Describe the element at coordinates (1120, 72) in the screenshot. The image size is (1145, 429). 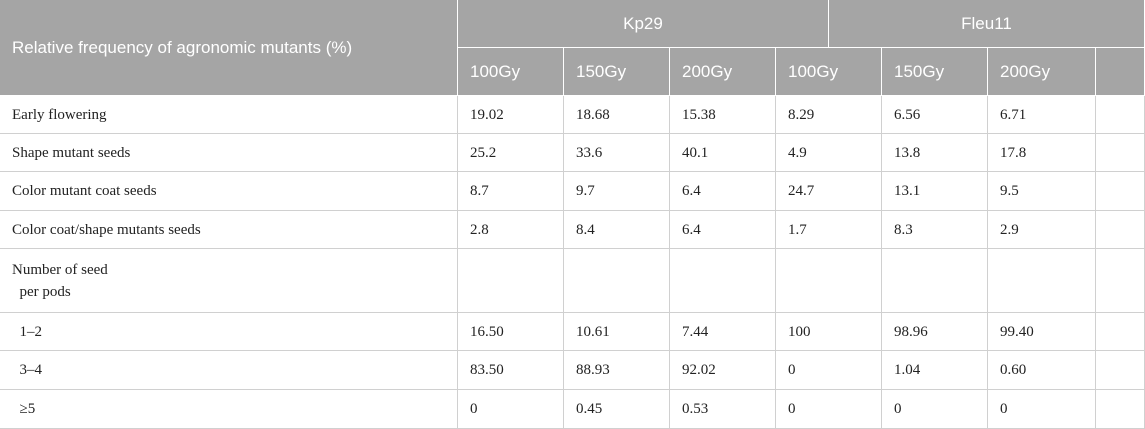
I see `column-header-empty` at that location.